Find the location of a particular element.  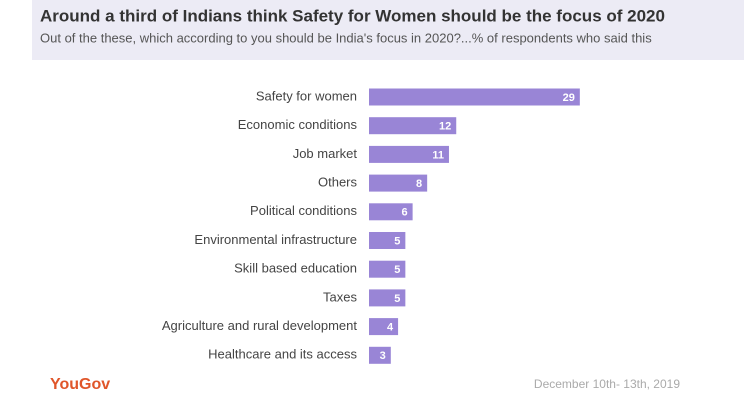

value-label: 4 is located at coordinates (390, 328).